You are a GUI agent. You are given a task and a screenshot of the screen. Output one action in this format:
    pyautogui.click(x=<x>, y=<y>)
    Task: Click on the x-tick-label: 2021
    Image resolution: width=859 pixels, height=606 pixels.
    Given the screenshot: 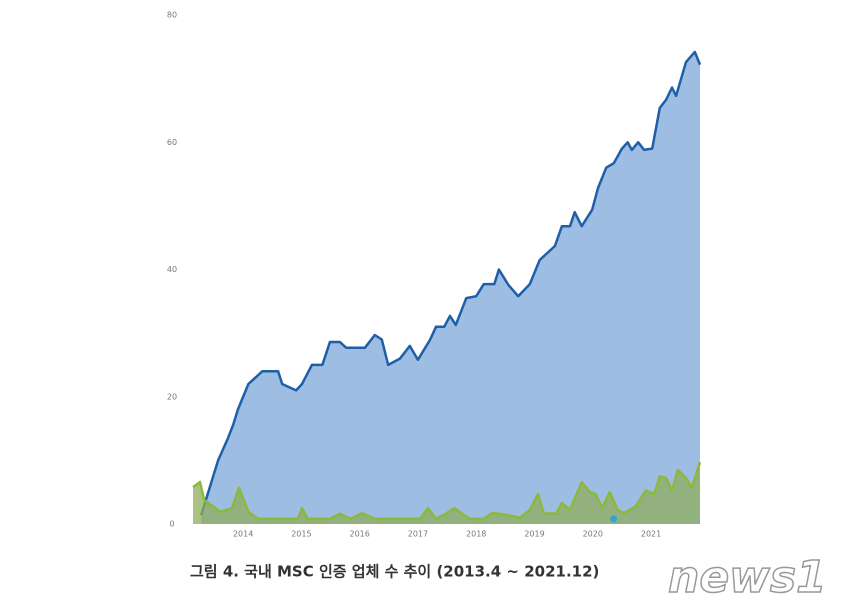 What is the action you would take?
    pyautogui.click(x=651, y=534)
    